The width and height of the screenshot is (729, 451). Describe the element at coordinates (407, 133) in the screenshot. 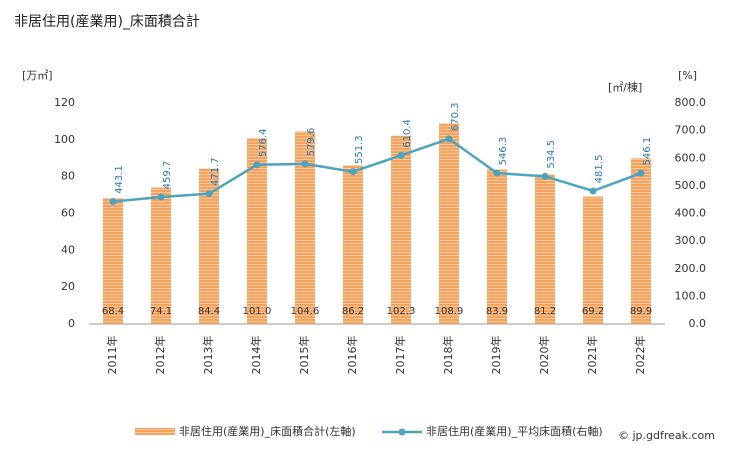

I see `line-value-label: 610.4` at that location.